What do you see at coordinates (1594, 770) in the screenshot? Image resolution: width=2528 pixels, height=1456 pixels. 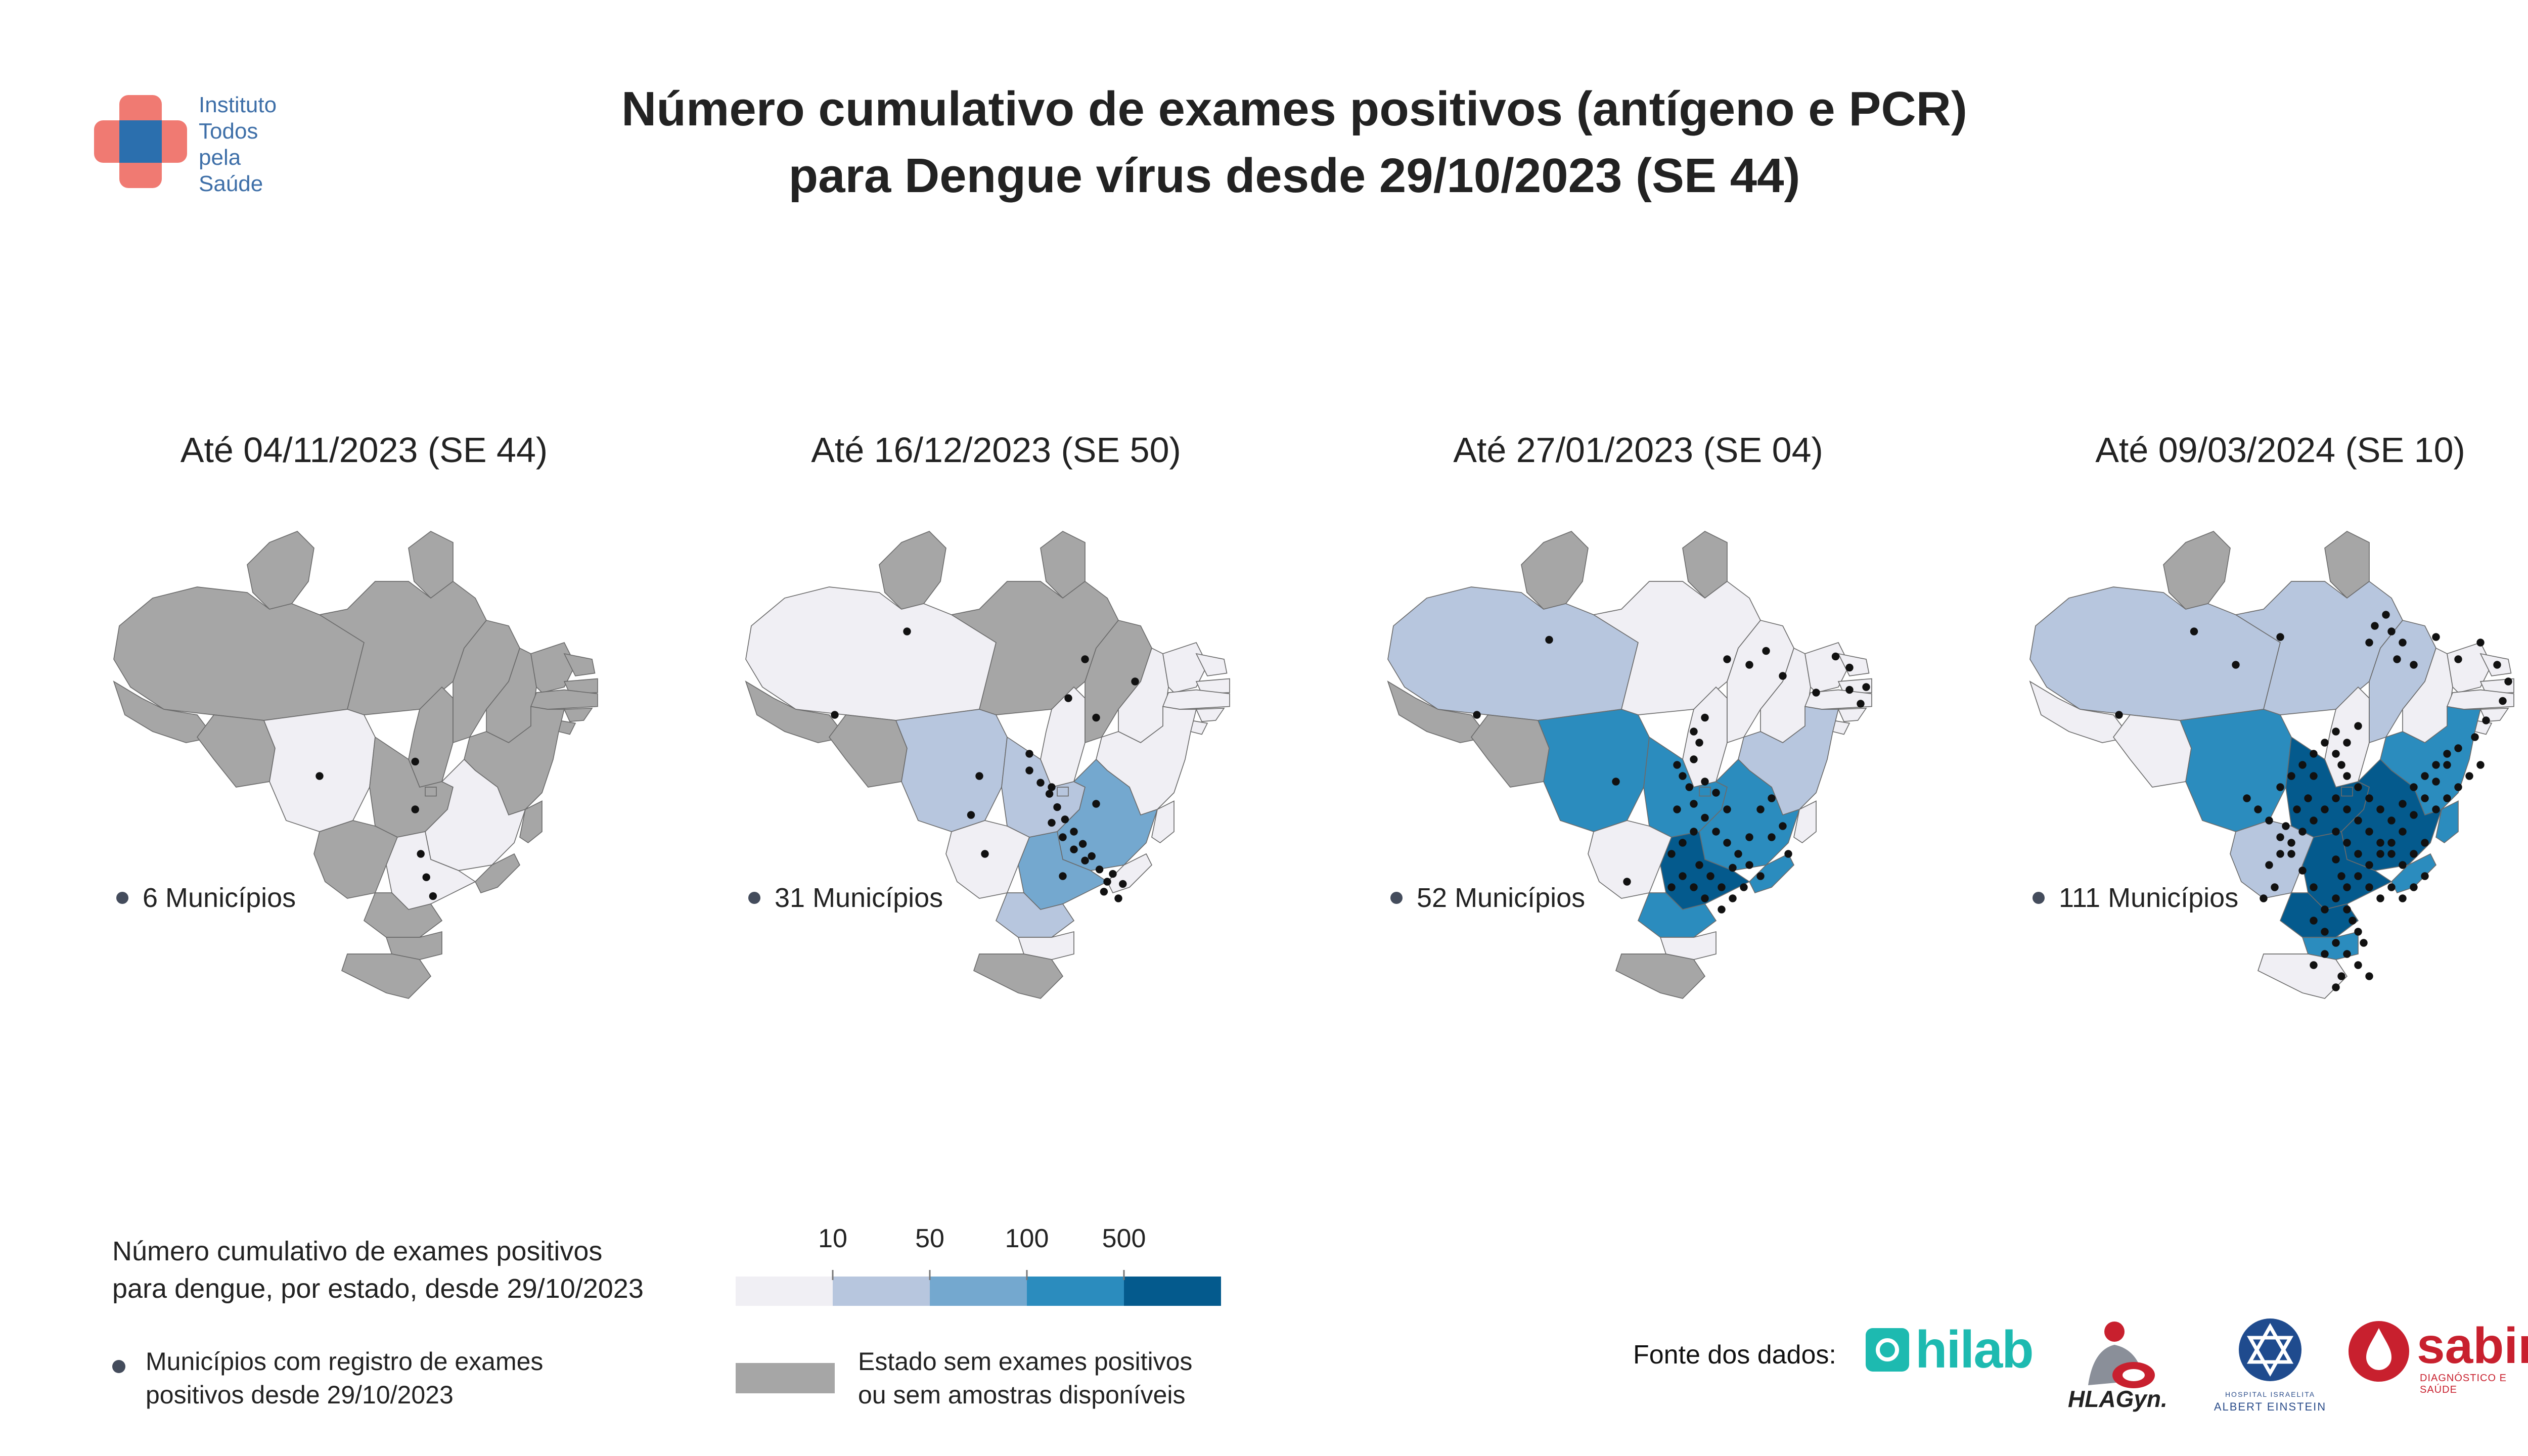 I see `state-mt` at bounding box center [1594, 770].